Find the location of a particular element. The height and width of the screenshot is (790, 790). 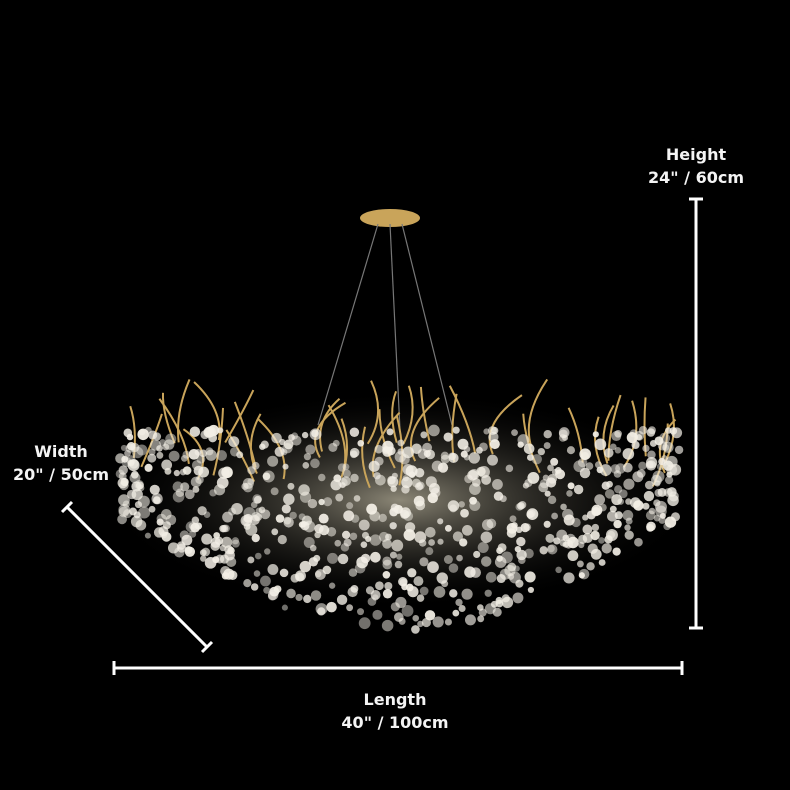

length-label: Length 40" / 100cm is located at coordinates (395, 711).